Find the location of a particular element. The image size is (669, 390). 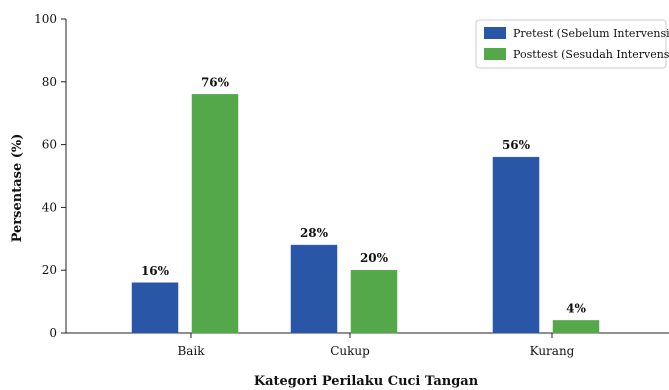

bar-posttest-kurang is located at coordinates (576, 327).